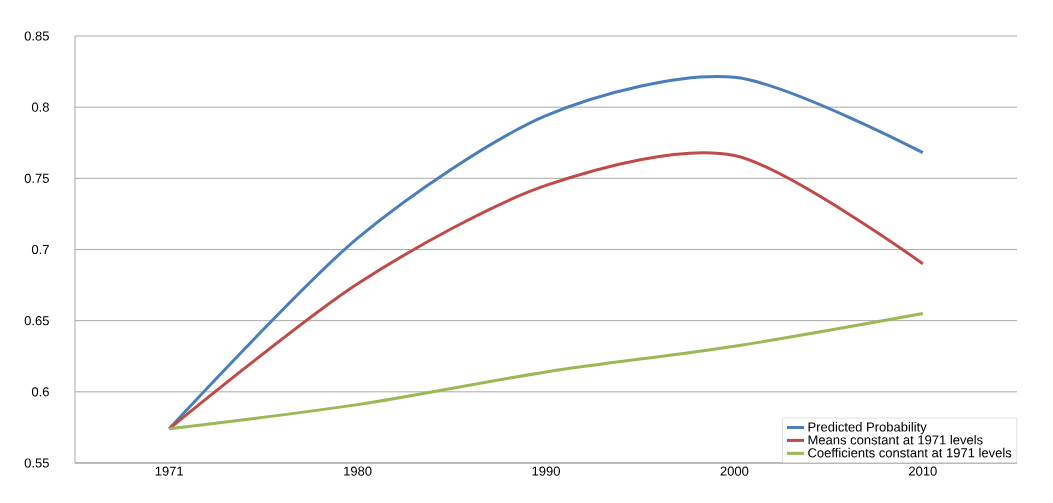 This screenshot has width=1053, height=503. I want to click on y-tick-label: 0.8, so click(40, 107).